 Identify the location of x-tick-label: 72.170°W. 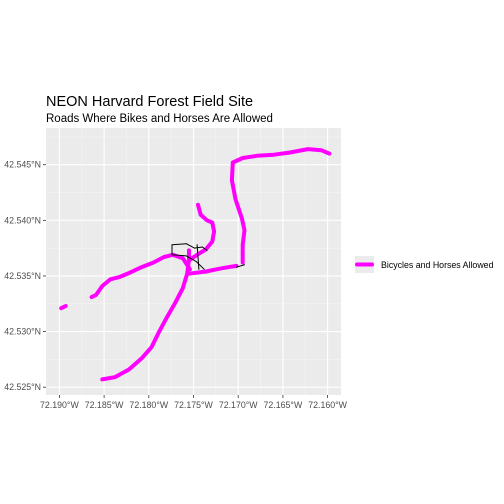
(238, 405).